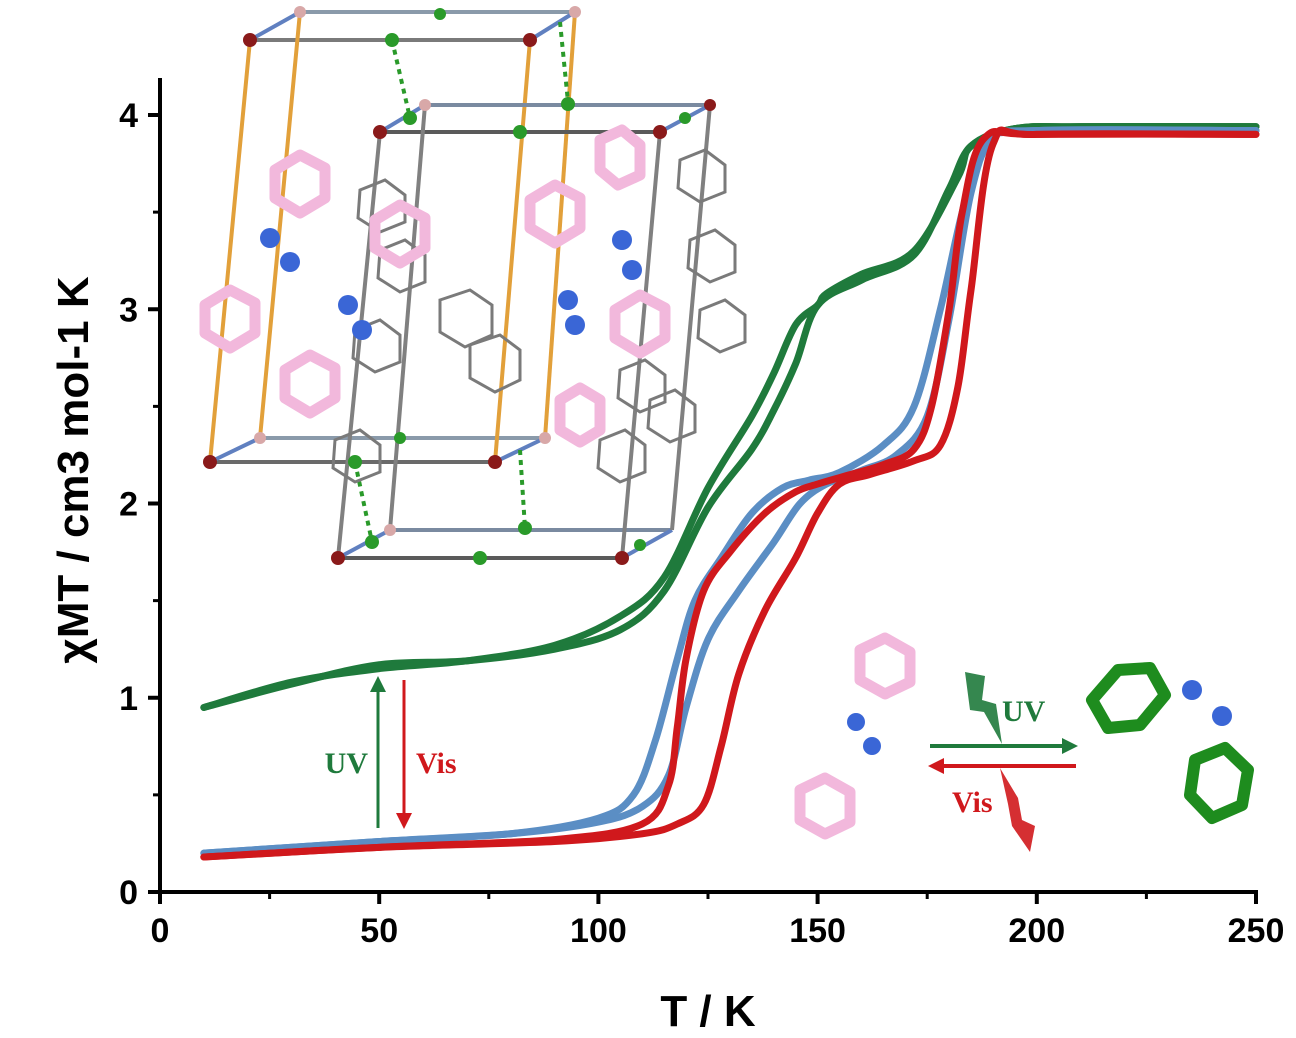 This screenshot has width=1296, height=1038. What do you see at coordinates (128, 116) in the screenshot?
I see `y-tick-label: 4` at bounding box center [128, 116].